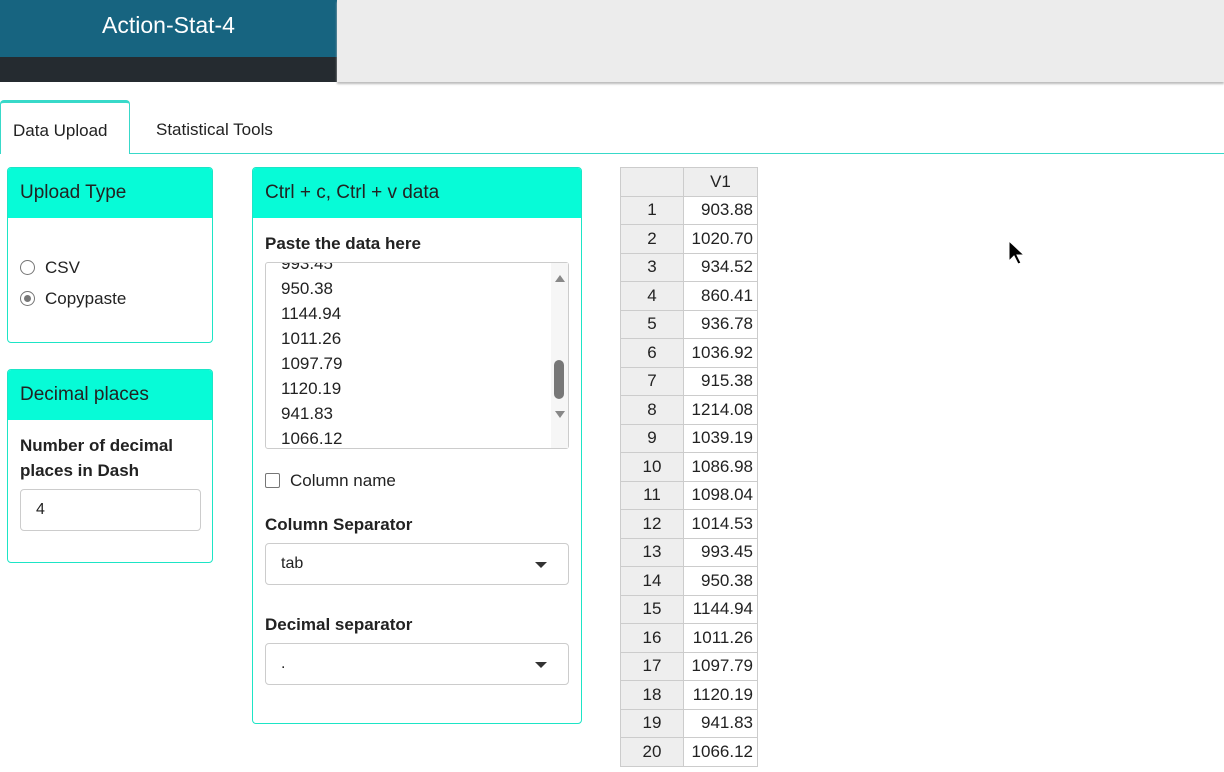 The height and width of the screenshot is (772, 1224). I want to click on panel-title: Upload Type, so click(110, 193).